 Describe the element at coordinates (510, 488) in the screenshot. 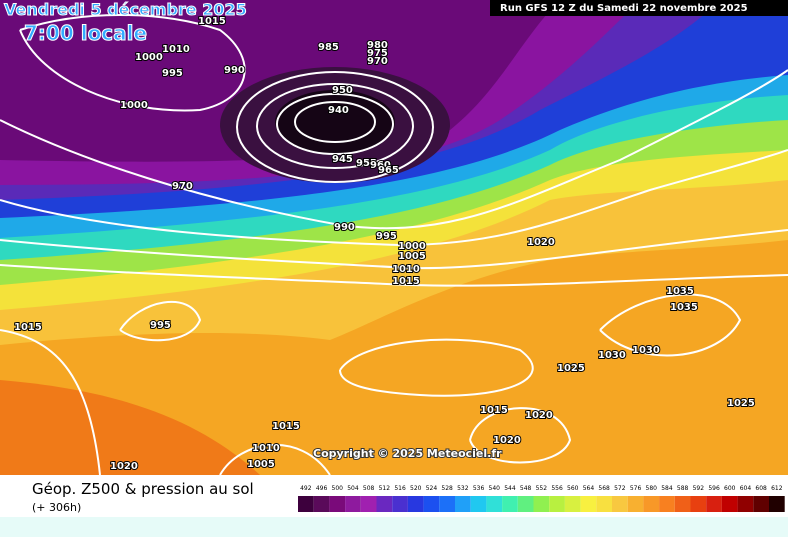

I see `scale-label: 544` at that location.